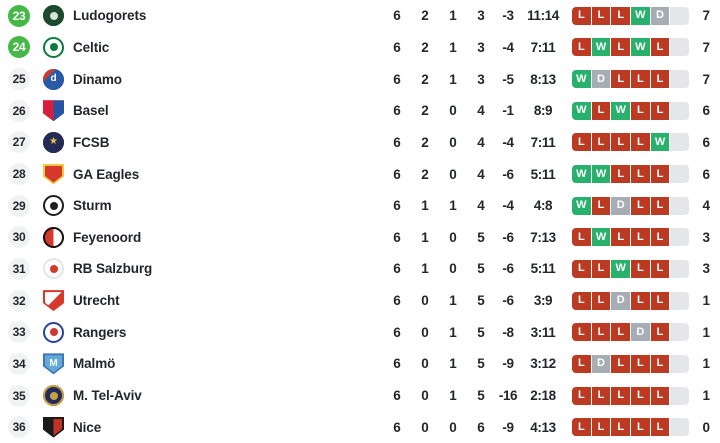 The height and width of the screenshot is (443, 720). What do you see at coordinates (508, 111) in the screenshot?
I see `stat-goal-diff: -1` at bounding box center [508, 111].